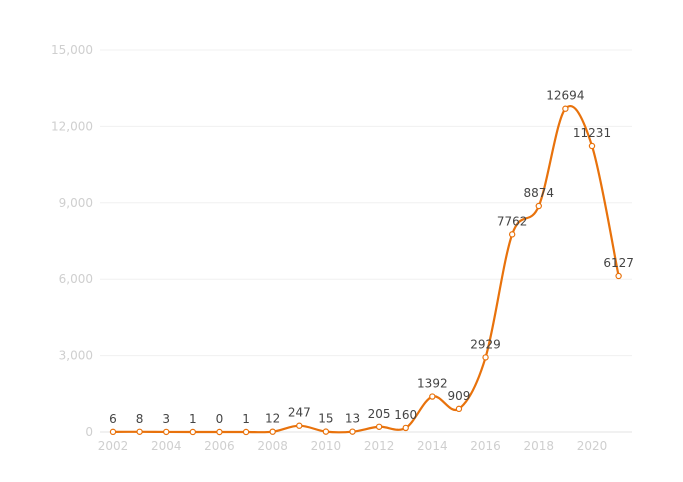 The image size is (683, 482). I want to click on data-label: 12694, so click(565, 96).